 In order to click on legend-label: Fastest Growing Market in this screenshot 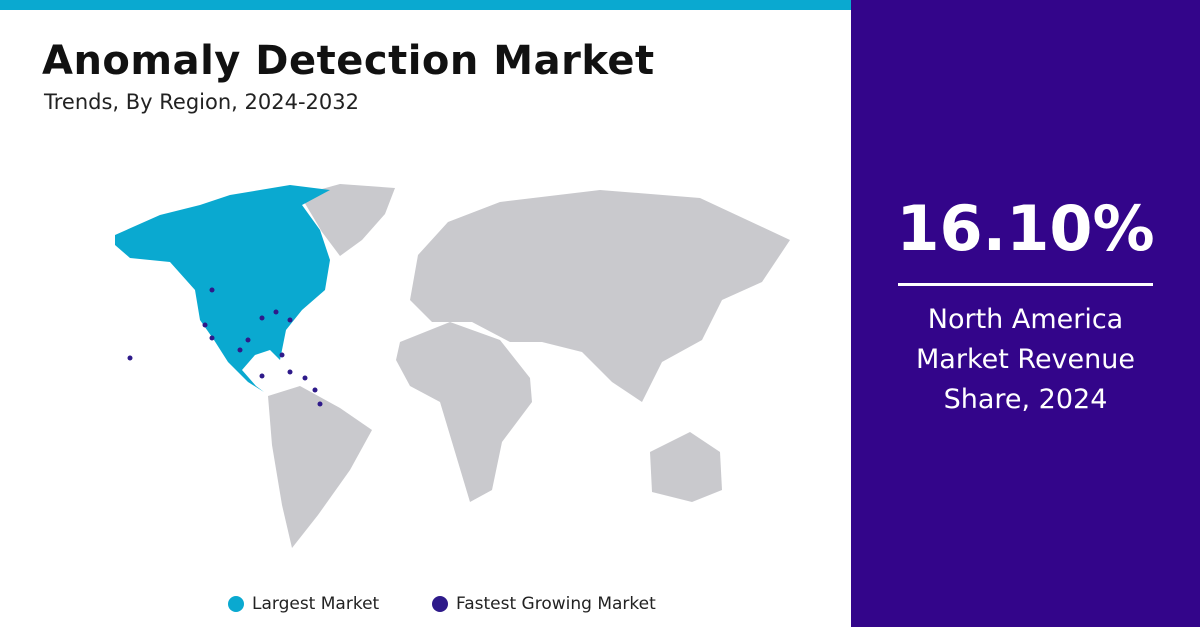, I will do `click(556, 604)`.